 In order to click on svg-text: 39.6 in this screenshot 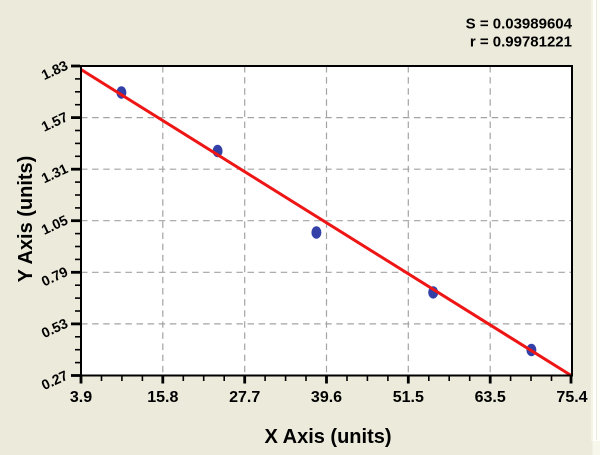, I will do `click(326, 397)`.